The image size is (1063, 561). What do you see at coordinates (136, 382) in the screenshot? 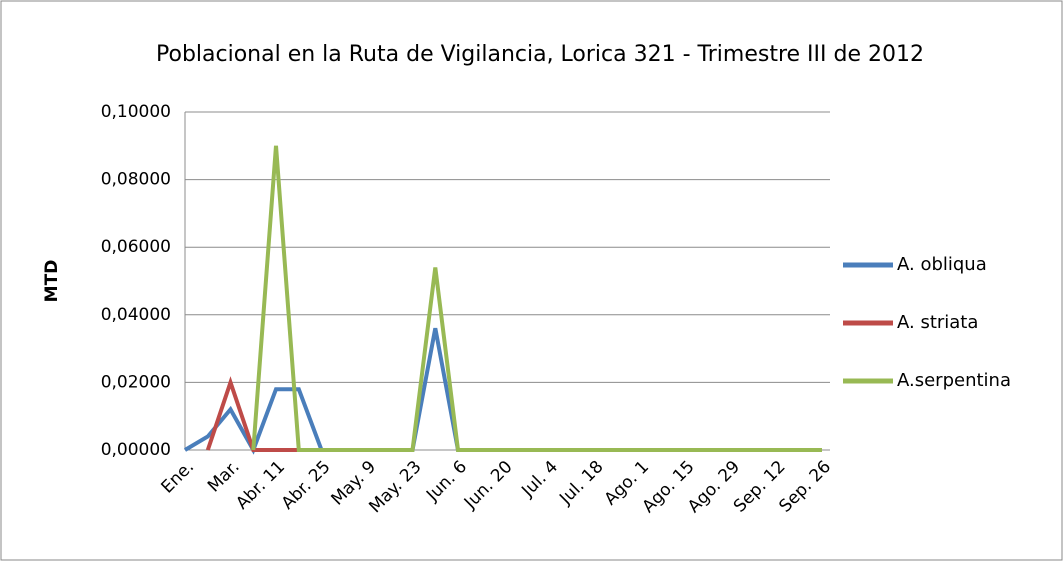
I see `y-tick-label: 0,02000` at bounding box center [136, 382].